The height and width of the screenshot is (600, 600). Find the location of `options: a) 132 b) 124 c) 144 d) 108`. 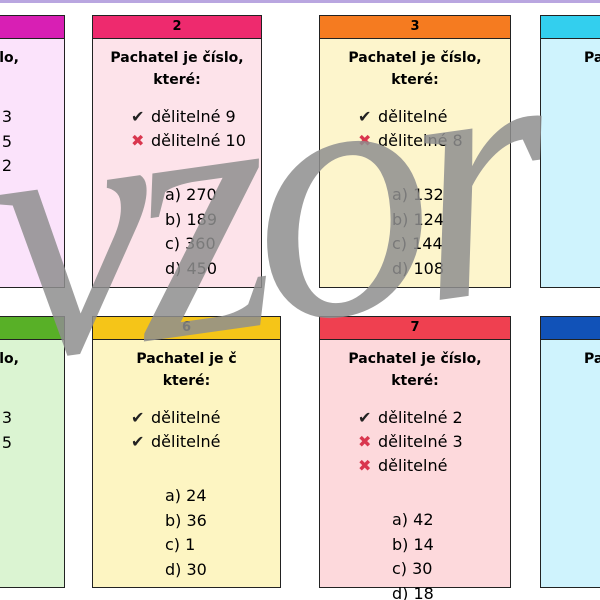

options: a) 132 b) 124 c) 144 d) 108 is located at coordinates (415, 232).